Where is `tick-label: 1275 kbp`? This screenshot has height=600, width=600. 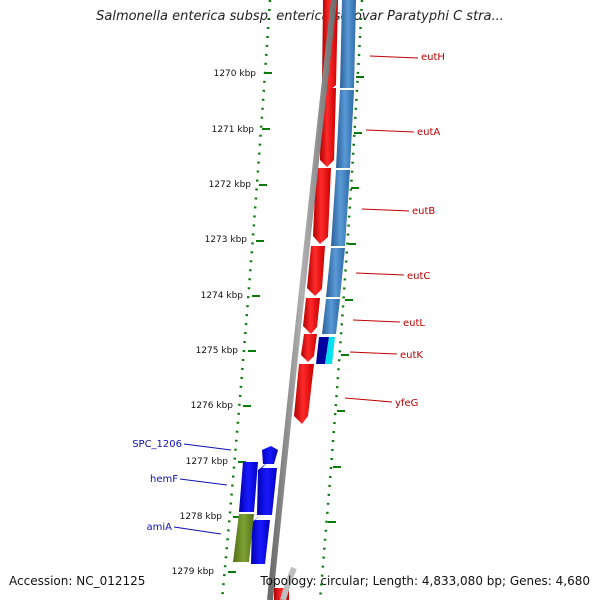 tick-label: 1275 kbp is located at coordinates (217, 351).